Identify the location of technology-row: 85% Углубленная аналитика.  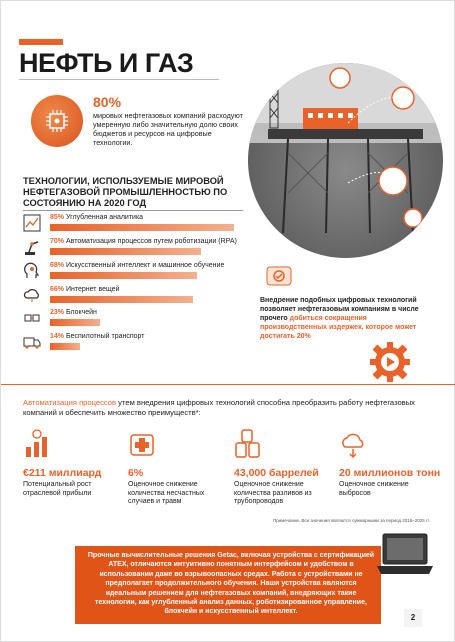
(148, 224).